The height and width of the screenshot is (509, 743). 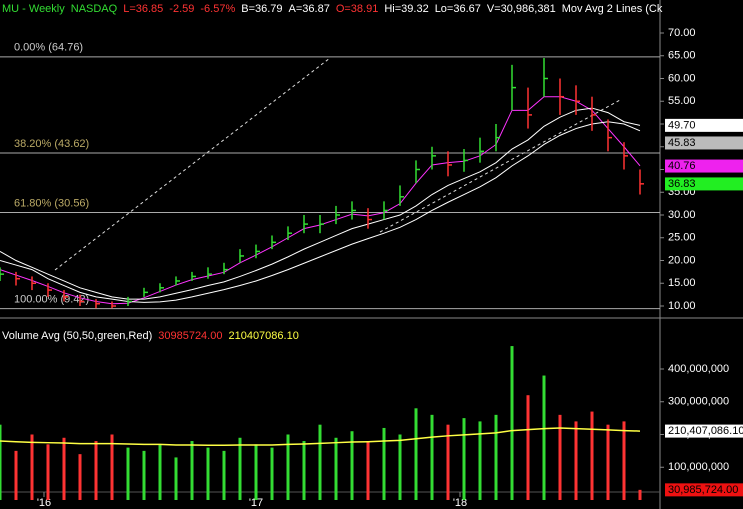 What do you see at coordinates (682, 56) in the screenshot?
I see `y-tick-label: 65.00` at bounding box center [682, 56].